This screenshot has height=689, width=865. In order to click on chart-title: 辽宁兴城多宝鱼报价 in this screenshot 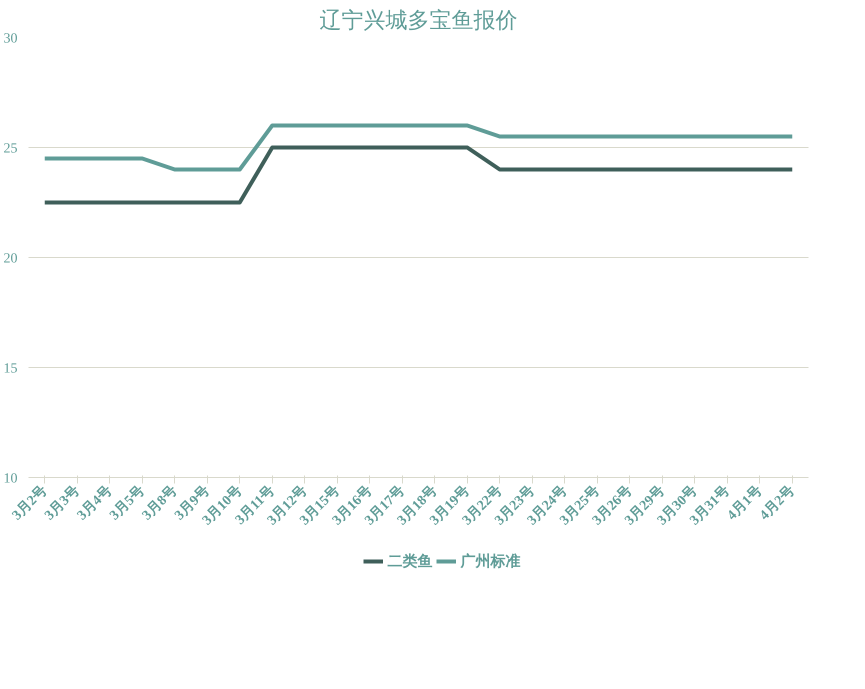, I will do `click(419, 20)`.